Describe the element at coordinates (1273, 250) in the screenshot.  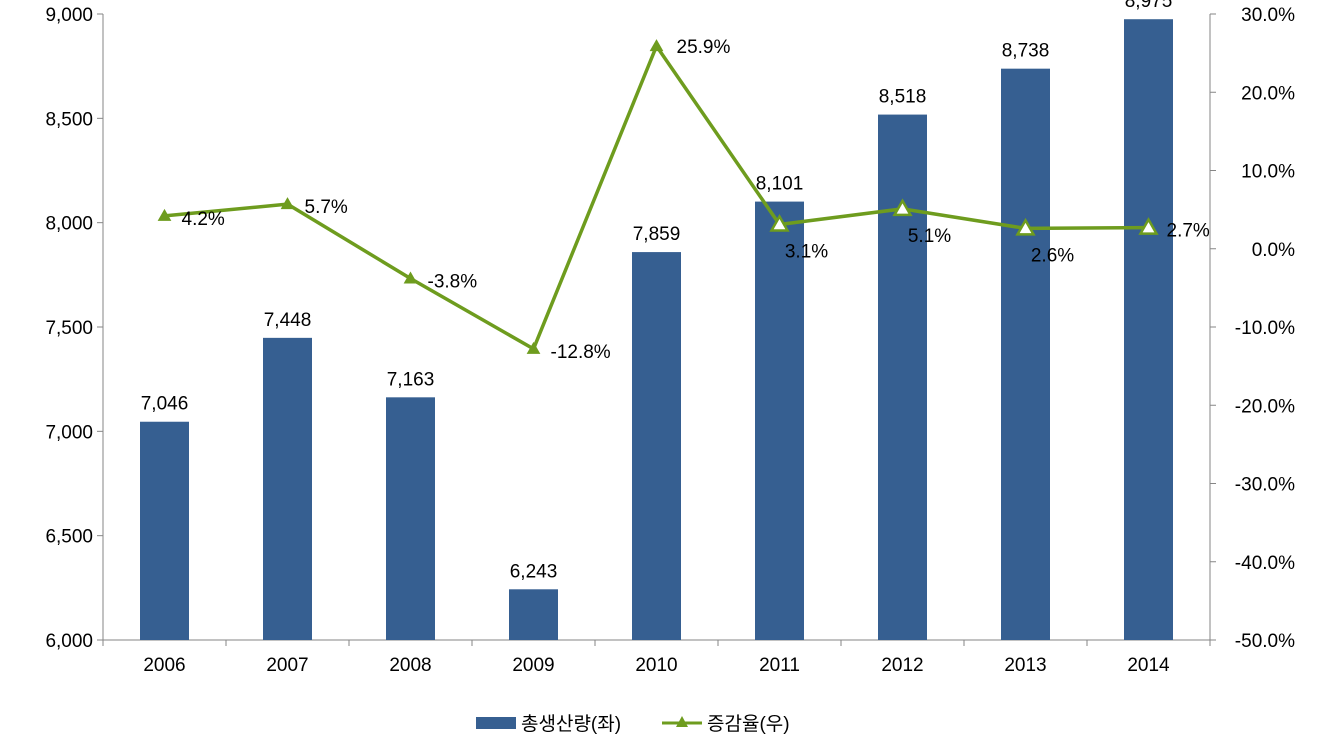
I see `right-axis-tick-label: 0.0%` at that location.